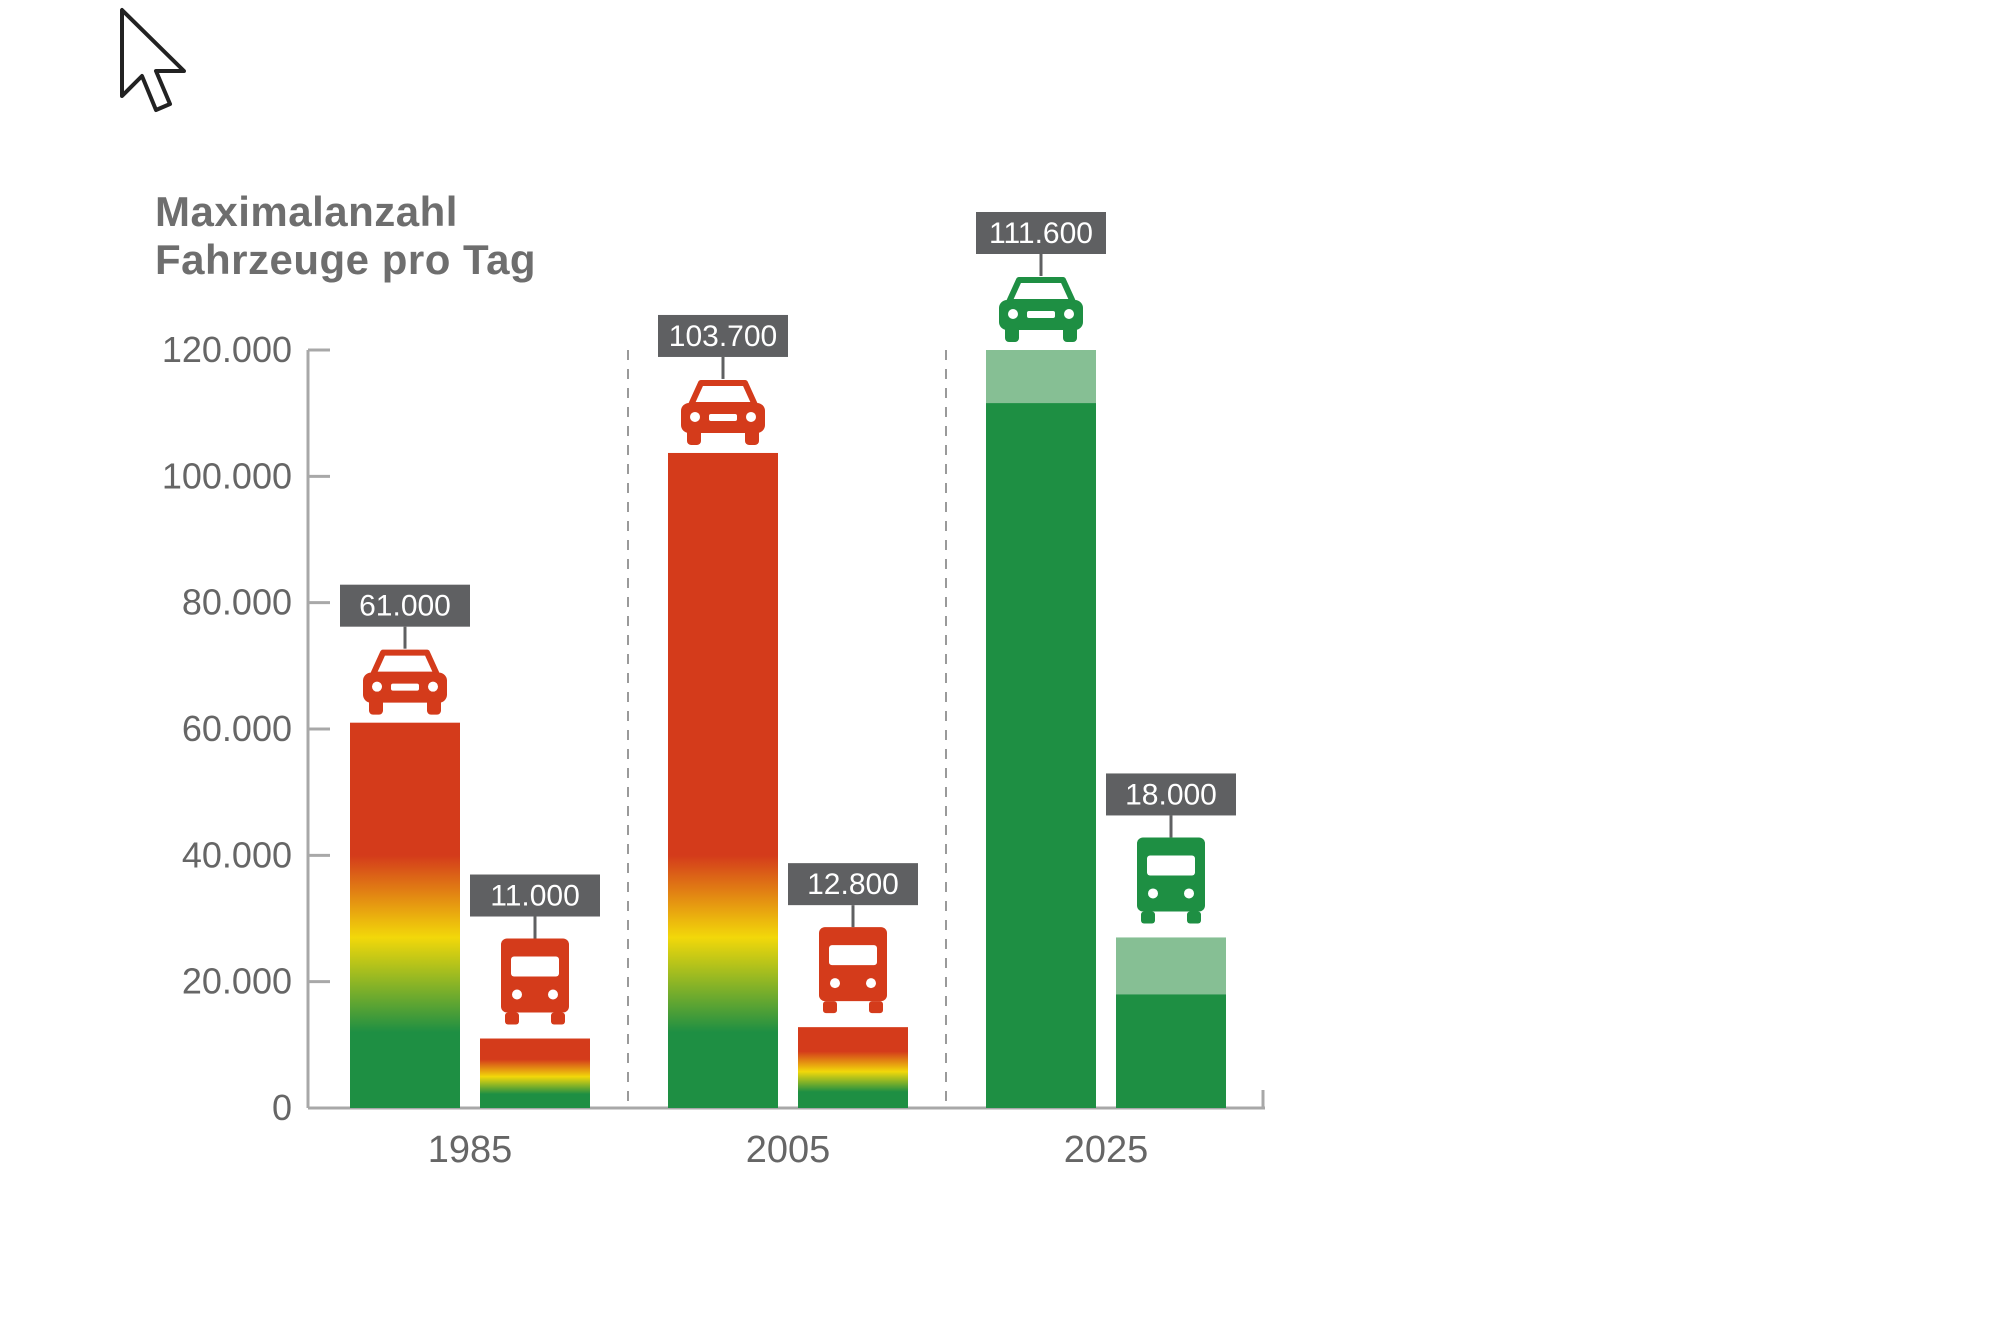  I want to click on car-bar-2005-value-label: 103.700, so click(723, 336).